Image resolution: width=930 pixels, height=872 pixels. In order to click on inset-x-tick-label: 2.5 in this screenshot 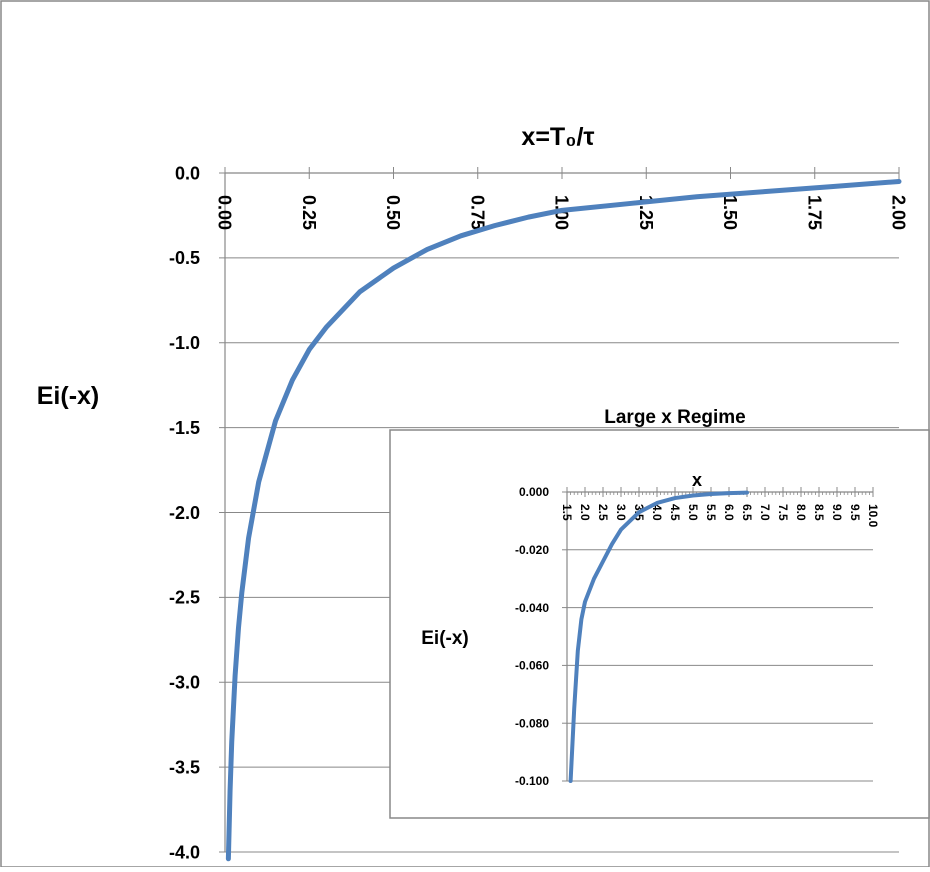, I will do `click(603, 512)`.